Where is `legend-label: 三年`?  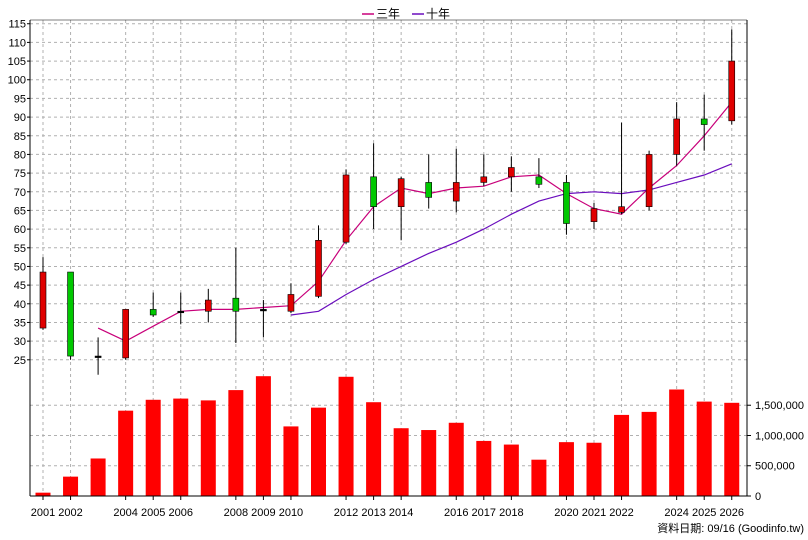
legend-label: 三年 is located at coordinates (388, 14).